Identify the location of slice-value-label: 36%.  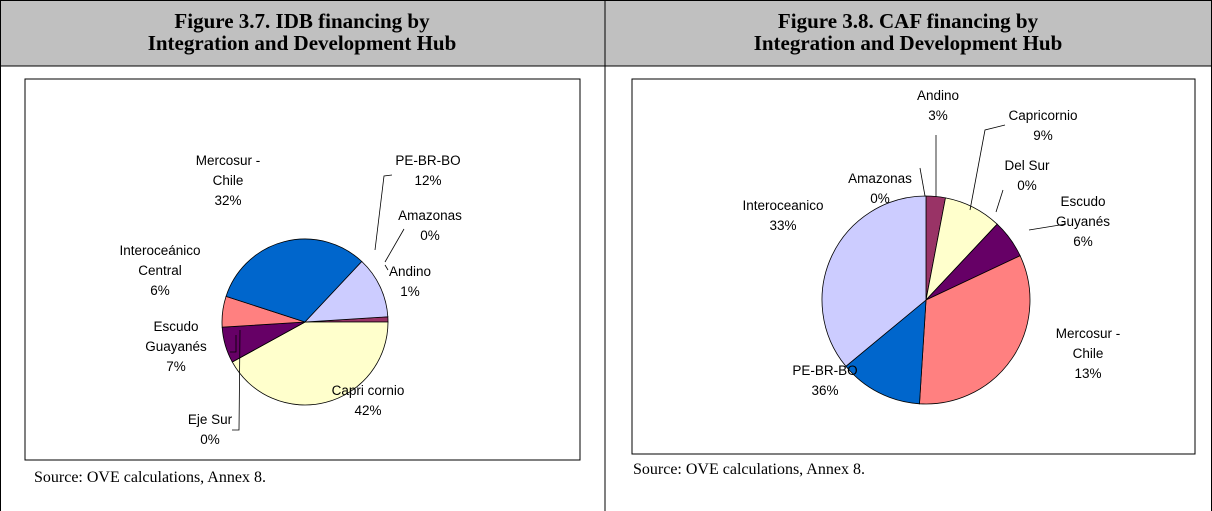
(824, 390).